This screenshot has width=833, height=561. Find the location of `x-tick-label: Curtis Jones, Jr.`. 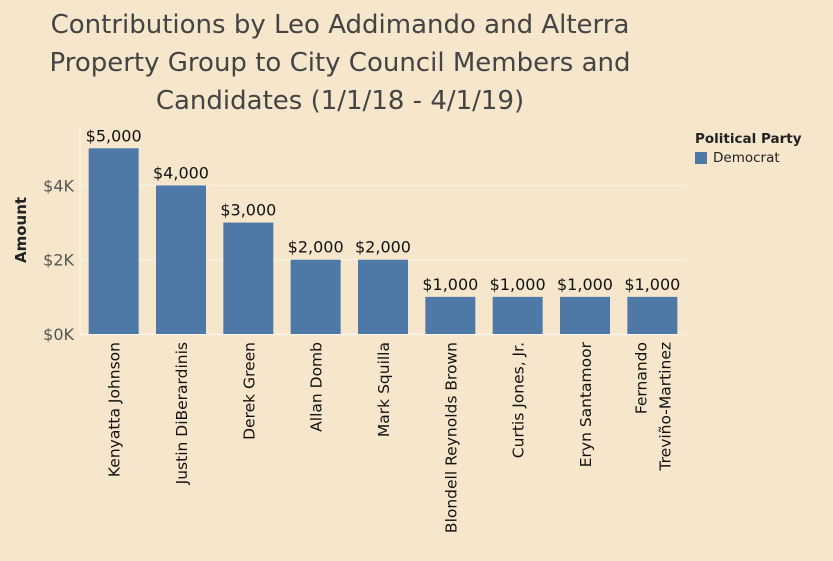

x-tick-label: Curtis Jones, Jr. is located at coordinates (519, 400).